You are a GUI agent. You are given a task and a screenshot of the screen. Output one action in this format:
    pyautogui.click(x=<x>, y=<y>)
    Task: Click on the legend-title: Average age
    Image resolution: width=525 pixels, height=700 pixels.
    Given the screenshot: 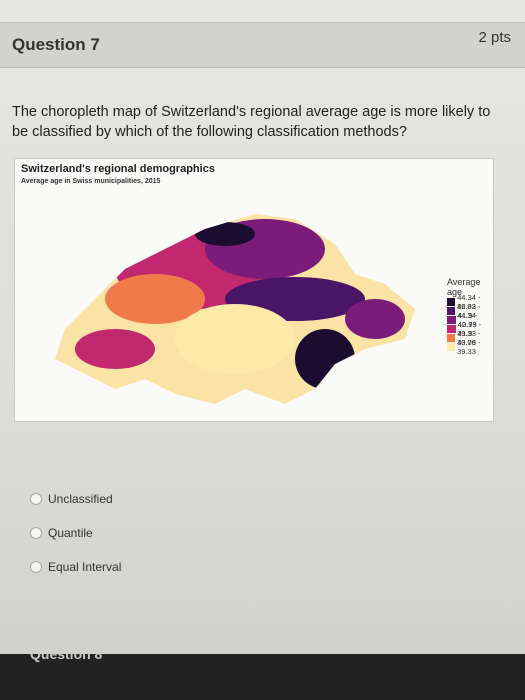 What is the action you would take?
    pyautogui.click(x=464, y=287)
    